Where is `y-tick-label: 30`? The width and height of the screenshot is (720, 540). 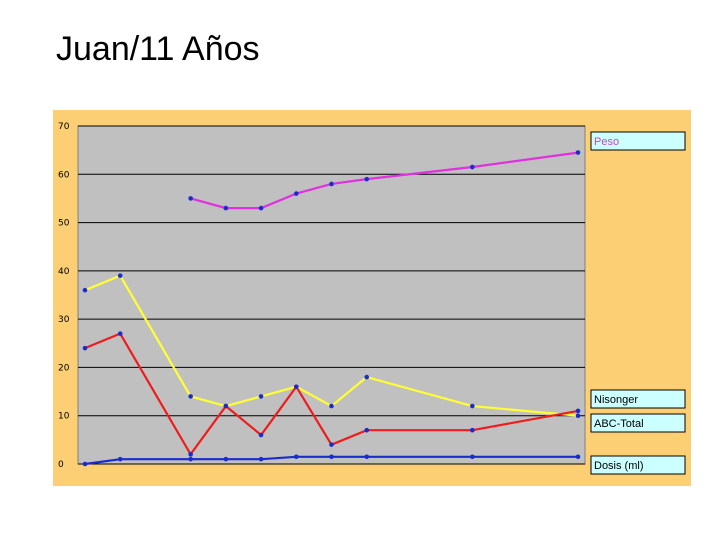
y-tick-label: 30 is located at coordinates (64, 320).